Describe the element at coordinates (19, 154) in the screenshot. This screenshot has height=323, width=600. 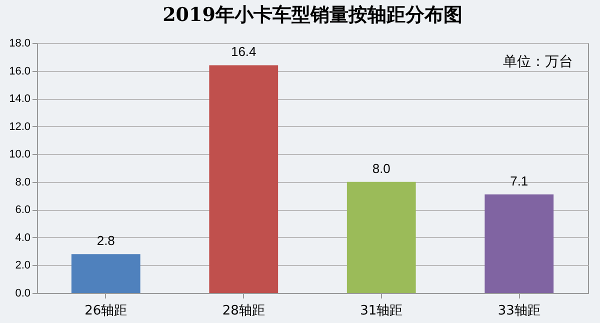
I see `y-tick-label: 10.0` at that location.